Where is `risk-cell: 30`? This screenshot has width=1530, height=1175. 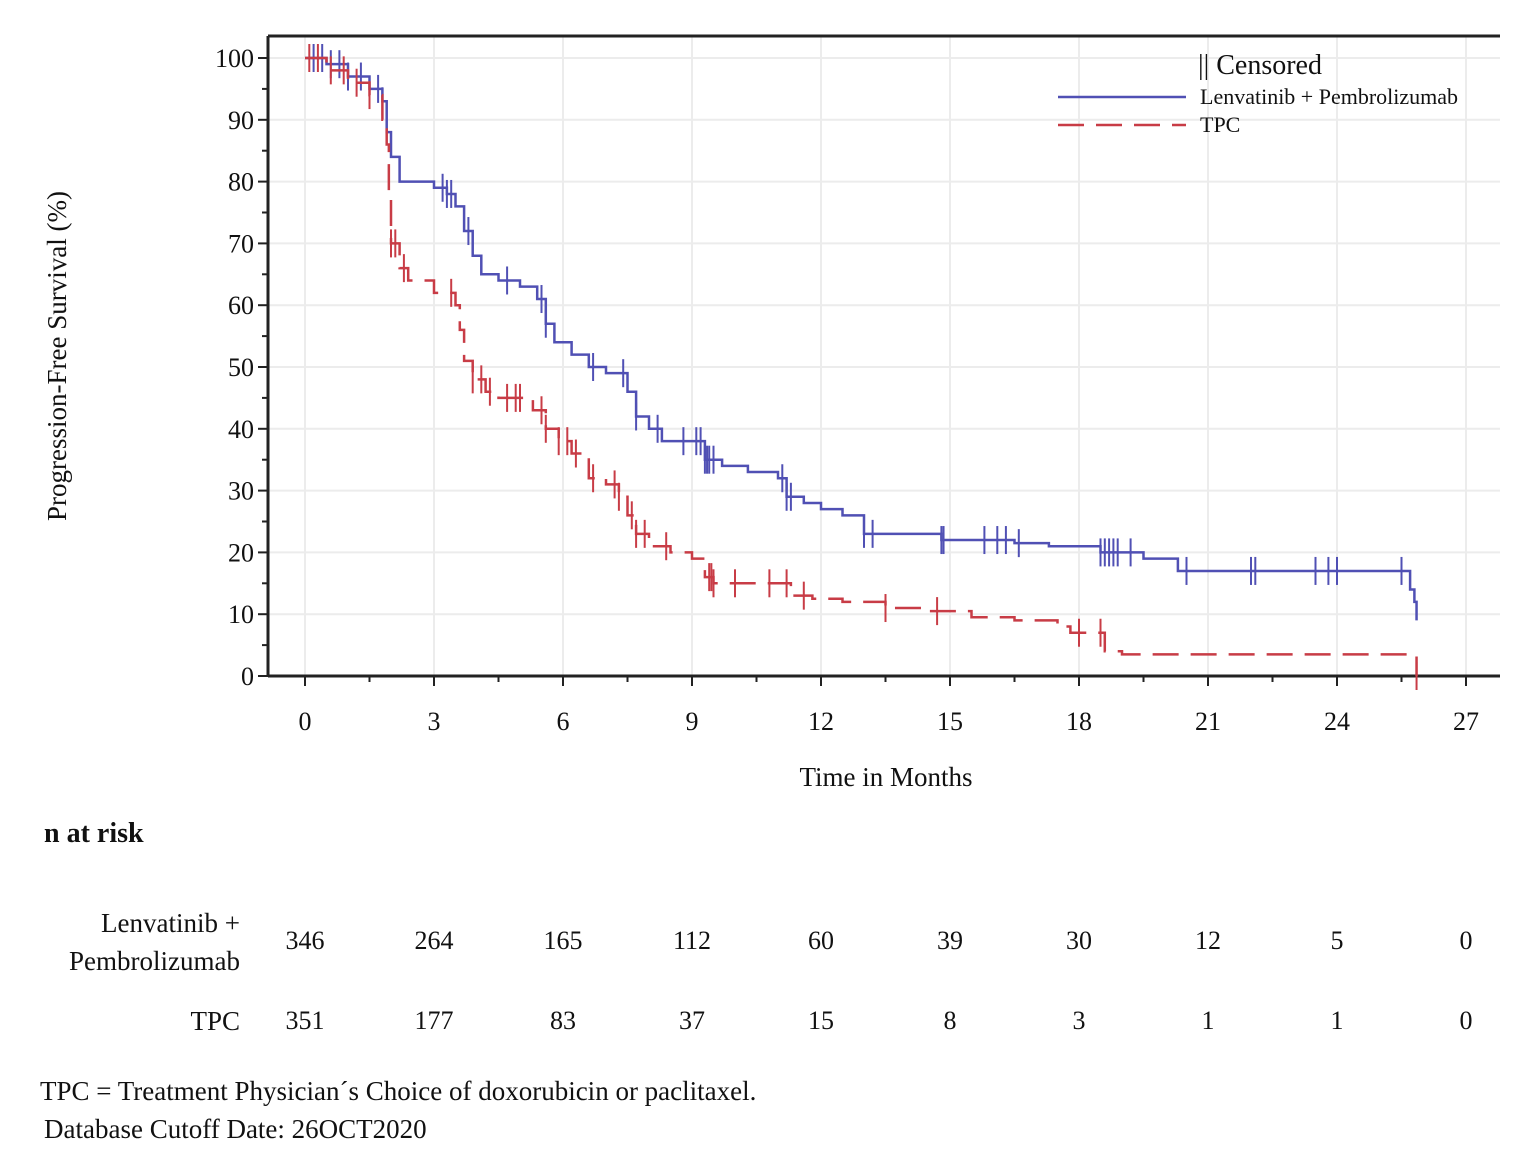 risk-cell: 30 is located at coordinates (1079, 940).